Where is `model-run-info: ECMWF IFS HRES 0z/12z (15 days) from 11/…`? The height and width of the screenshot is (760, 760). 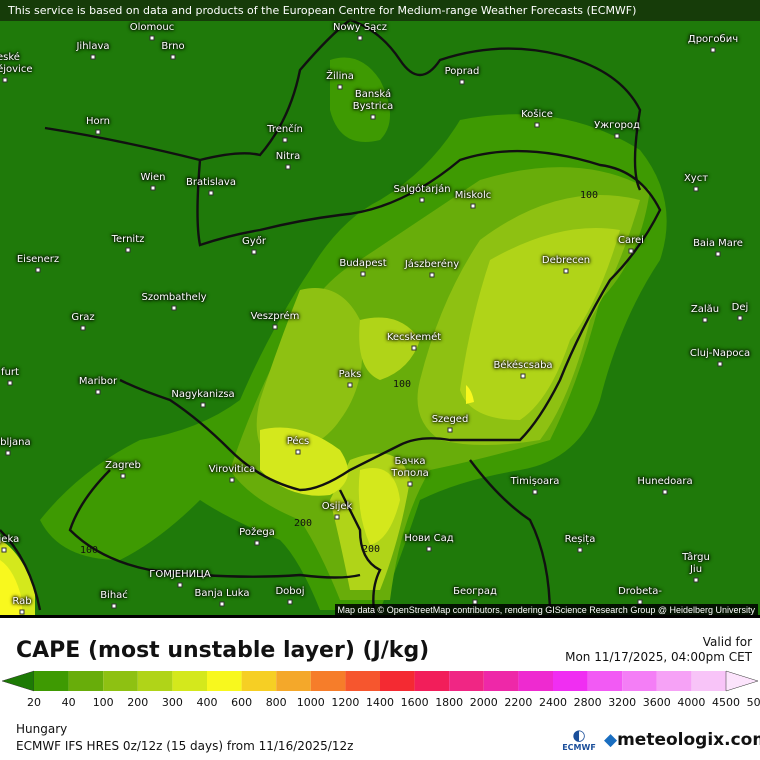 model-run-info: ECMWF IFS HRES 0z/12z (15 days) from 11/… is located at coordinates (185, 746).